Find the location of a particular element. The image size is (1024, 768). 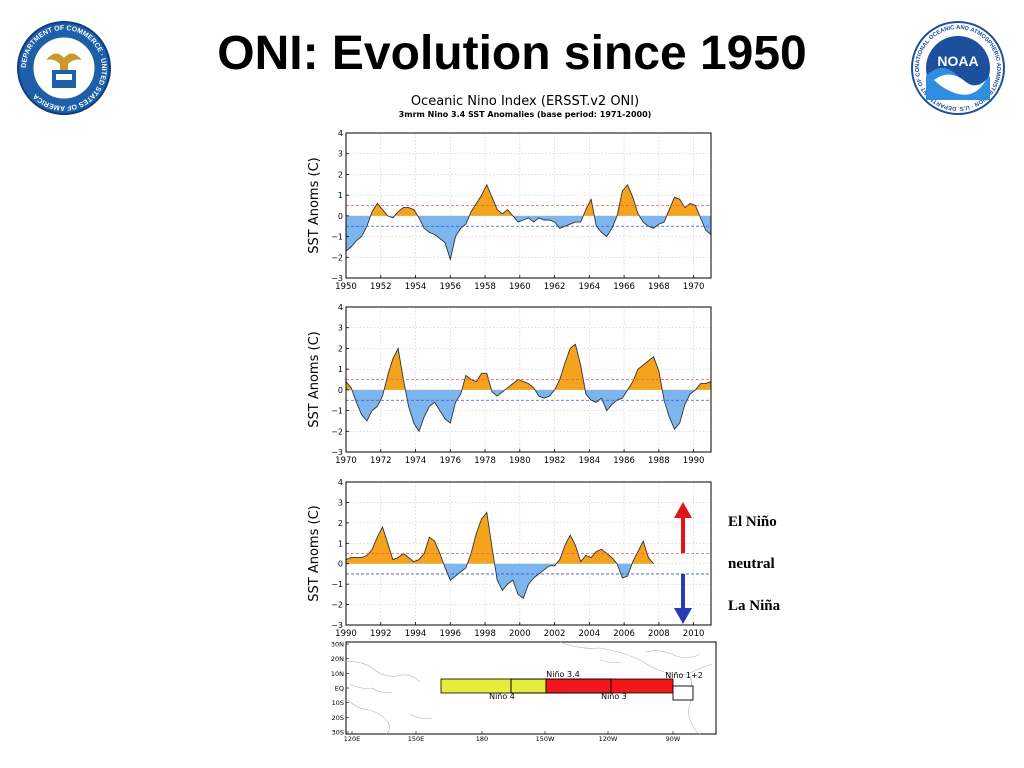

nino-4-region is located at coordinates (493, 686).